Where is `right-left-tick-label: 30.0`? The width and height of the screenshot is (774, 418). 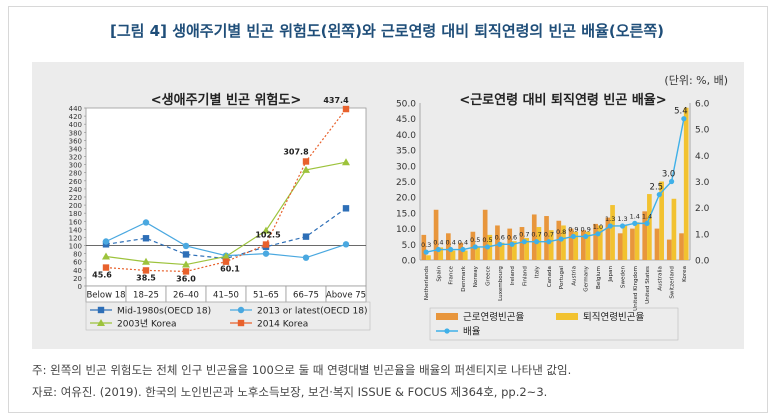
right-left-tick-label: 30.0 is located at coordinates (406, 167).